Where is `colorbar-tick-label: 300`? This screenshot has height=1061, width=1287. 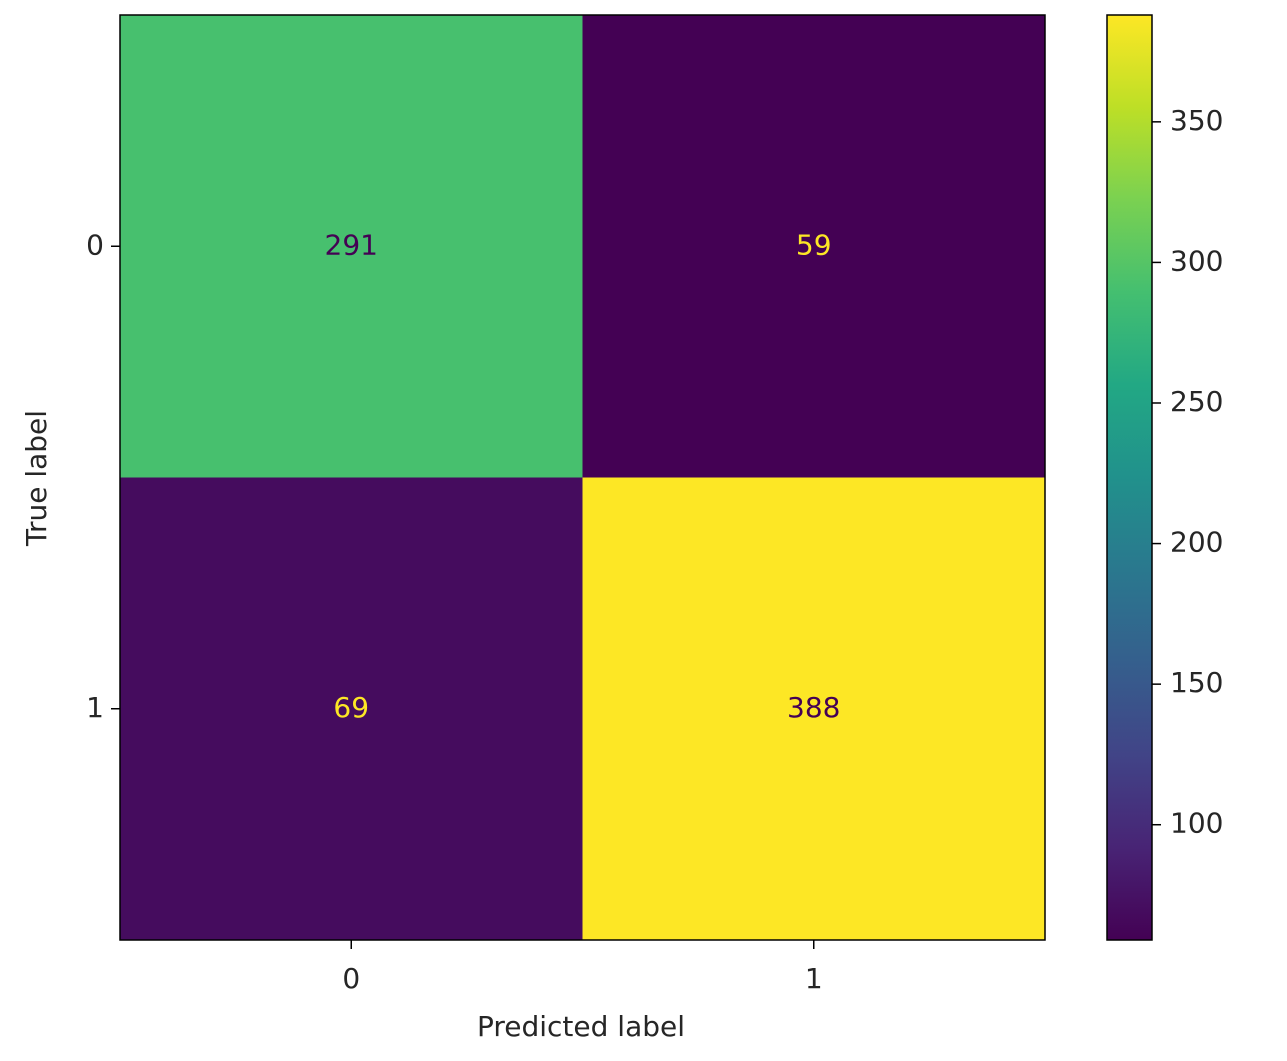 colorbar-tick-label: 300 is located at coordinates (1196, 260).